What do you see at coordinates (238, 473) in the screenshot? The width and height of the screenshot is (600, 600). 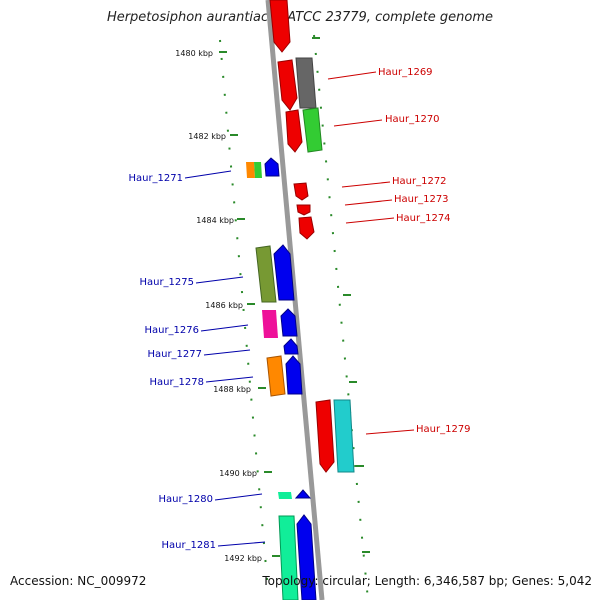 I see `scale-label: 1490 kbp` at bounding box center [238, 473].